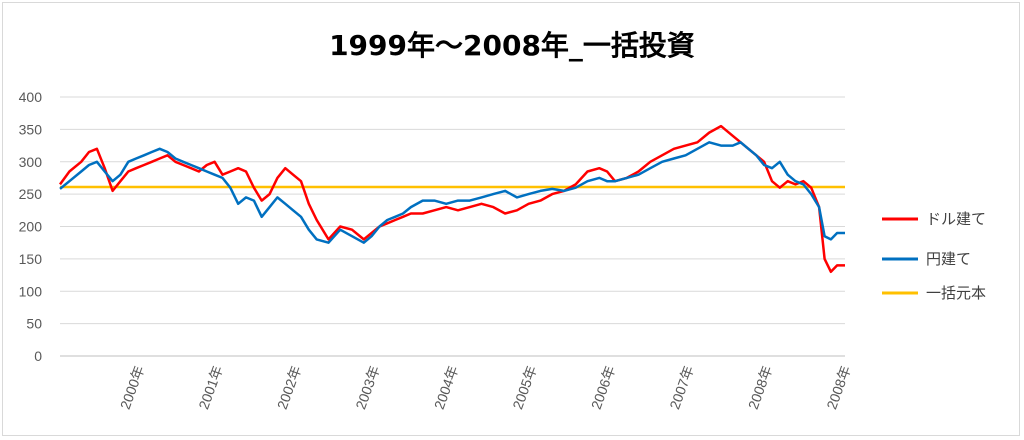  Describe the element at coordinates (31, 129) in the screenshot. I see `y-tick-label: 350` at that location.